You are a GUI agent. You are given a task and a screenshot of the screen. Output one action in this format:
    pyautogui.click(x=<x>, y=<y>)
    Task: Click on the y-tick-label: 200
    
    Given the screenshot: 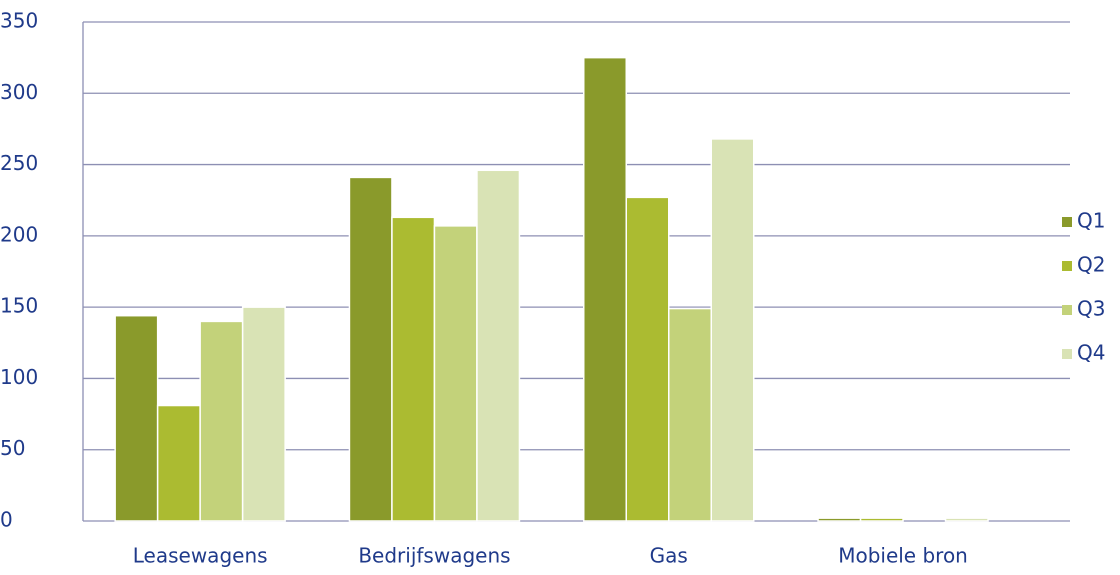 What is the action you would take?
    pyautogui.click(x=19, y=234)
    